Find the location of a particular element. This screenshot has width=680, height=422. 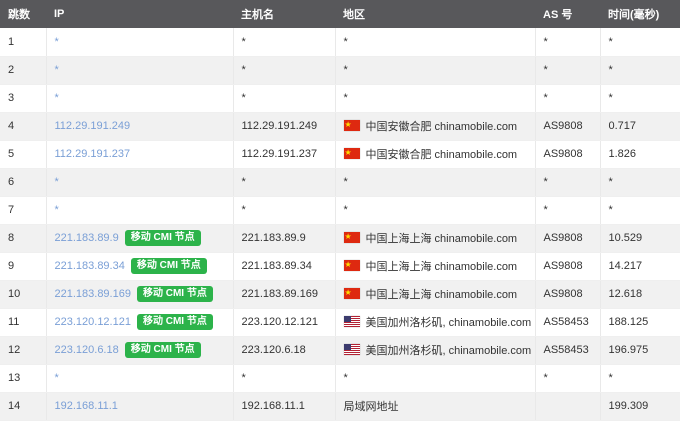

region-cell: 中国安徽合肥 chinamobile.com is located at coordinates (435, 154).